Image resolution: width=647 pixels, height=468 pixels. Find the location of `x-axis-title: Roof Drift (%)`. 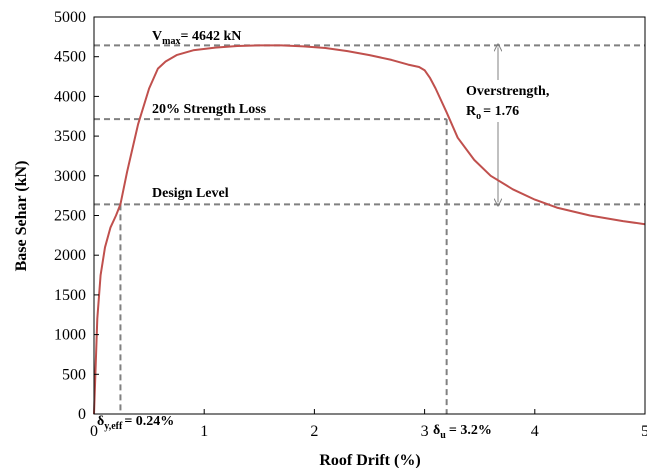

x-axis-title: Roof Drift (%) is located at coordinates (369, 460).